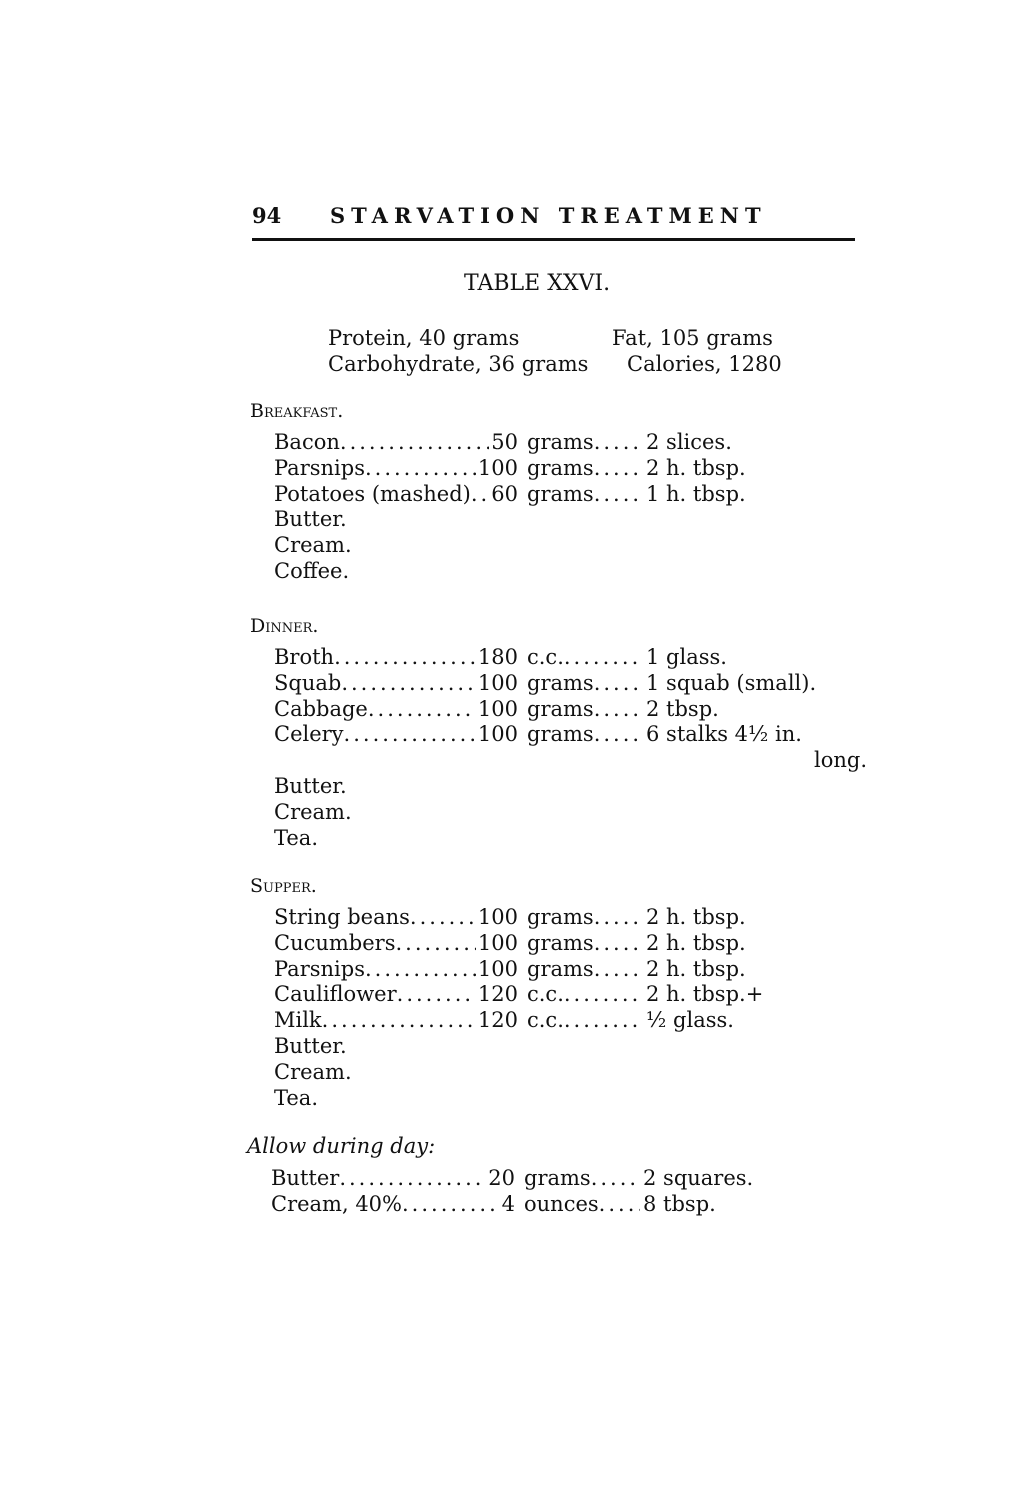 This screenshot has height=1495, width=1010. I want to click on table-row: Tea., so click(313, 839).